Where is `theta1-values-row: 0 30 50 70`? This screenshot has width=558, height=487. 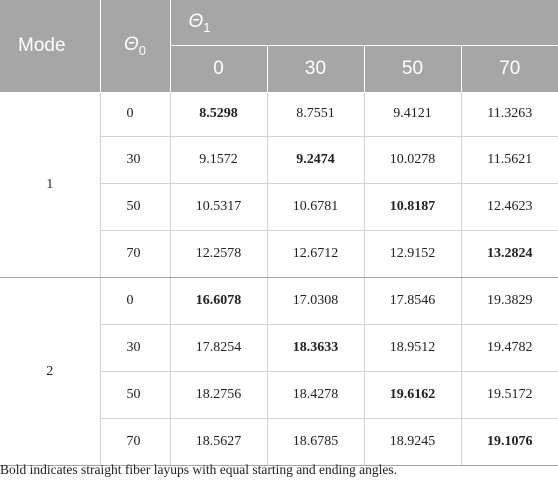
theta1-values-row: 0 30 50 70 is located at coordinates (279, 68).